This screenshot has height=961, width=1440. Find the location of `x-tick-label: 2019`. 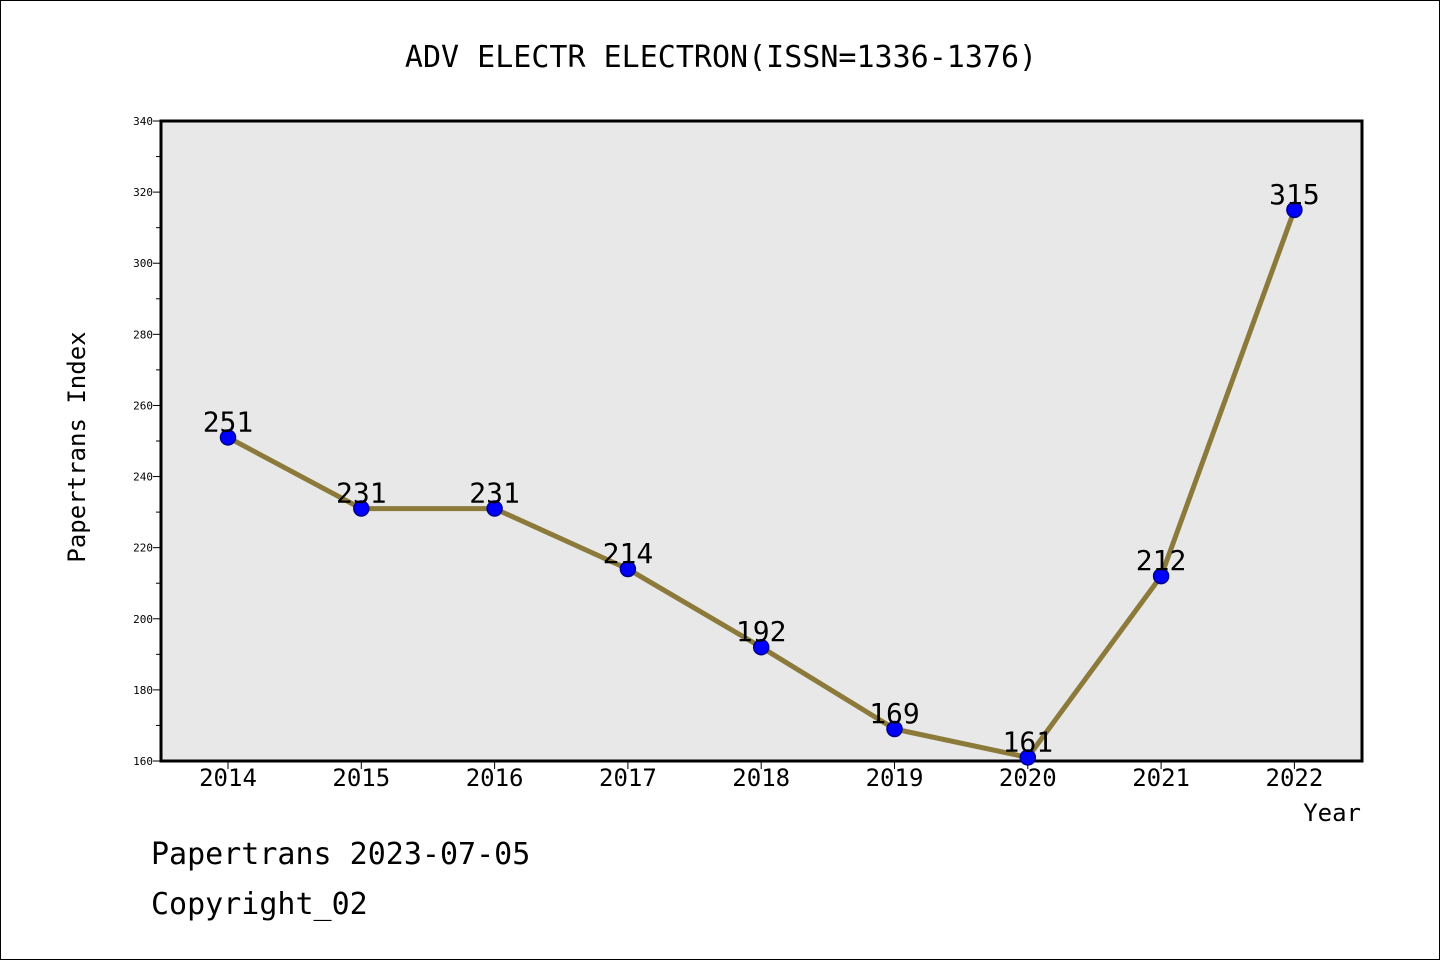

x-tick-label: 2019 is located at coordinates (895, 778).